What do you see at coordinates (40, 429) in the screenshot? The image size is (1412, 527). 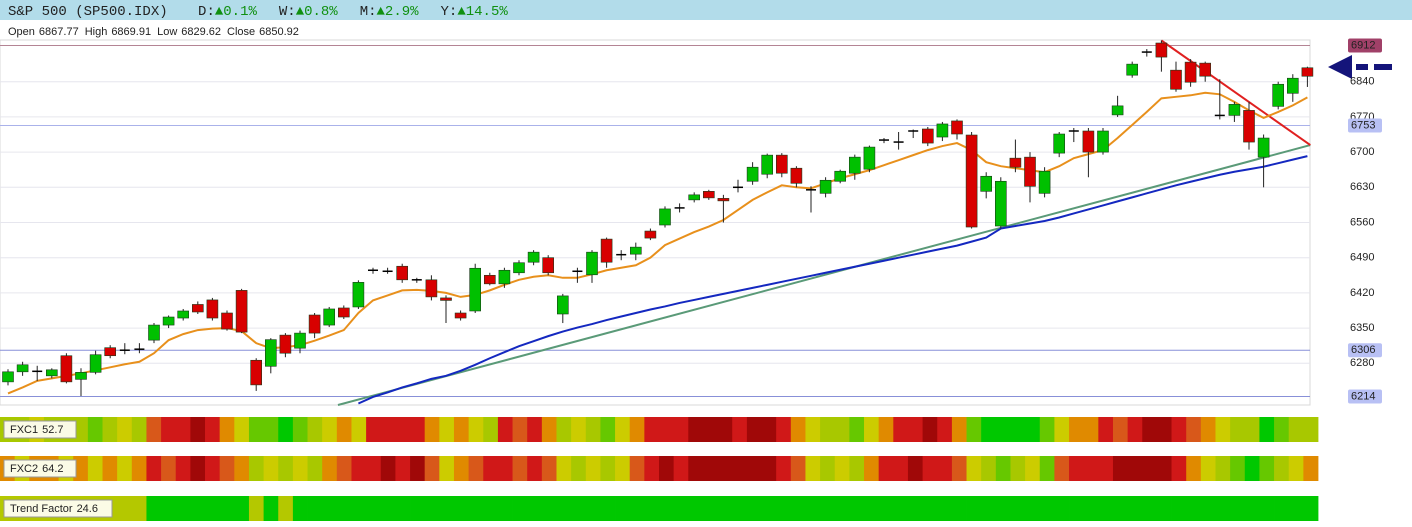 I see `indicator-label-bg` at bounding box center [40, 429].